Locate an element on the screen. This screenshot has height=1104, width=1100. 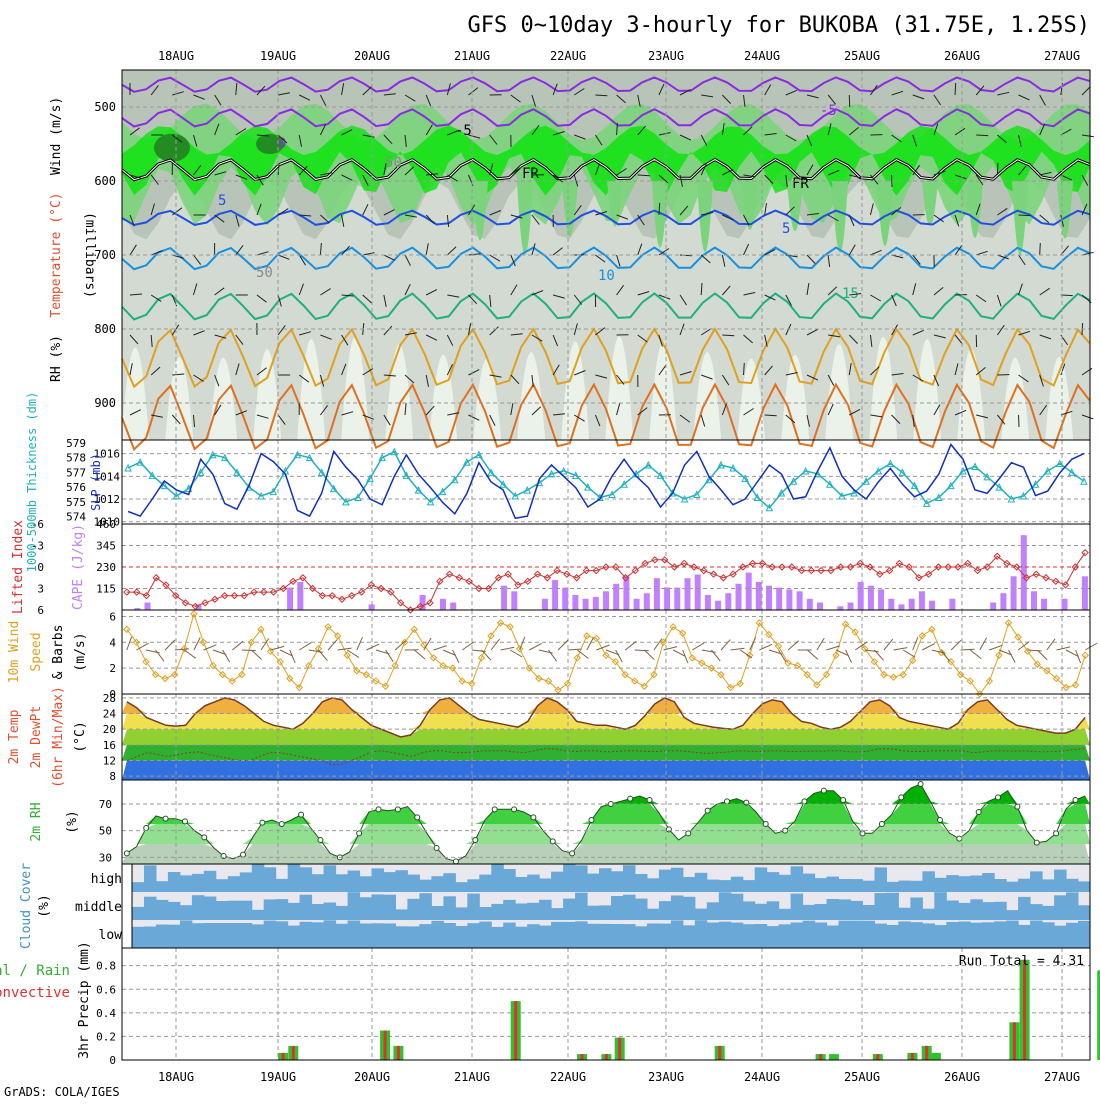
cloud-level-label: low is located at coordinates (111, 935).